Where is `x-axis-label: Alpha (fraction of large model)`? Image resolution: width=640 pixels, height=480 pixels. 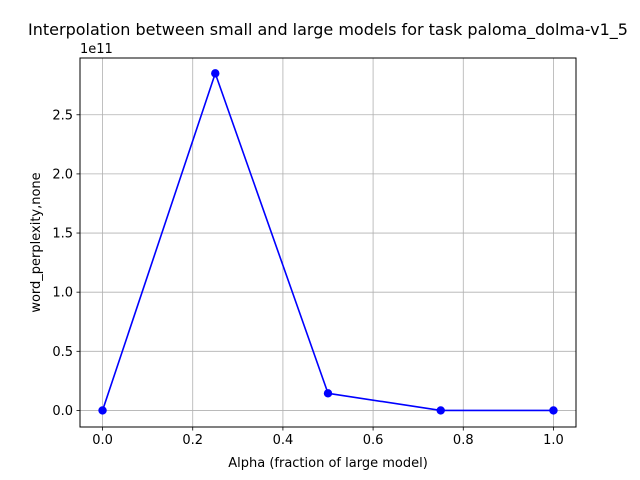 x-axis-label: Alpha (fraction of large model) is located at coordinates (328, 463).